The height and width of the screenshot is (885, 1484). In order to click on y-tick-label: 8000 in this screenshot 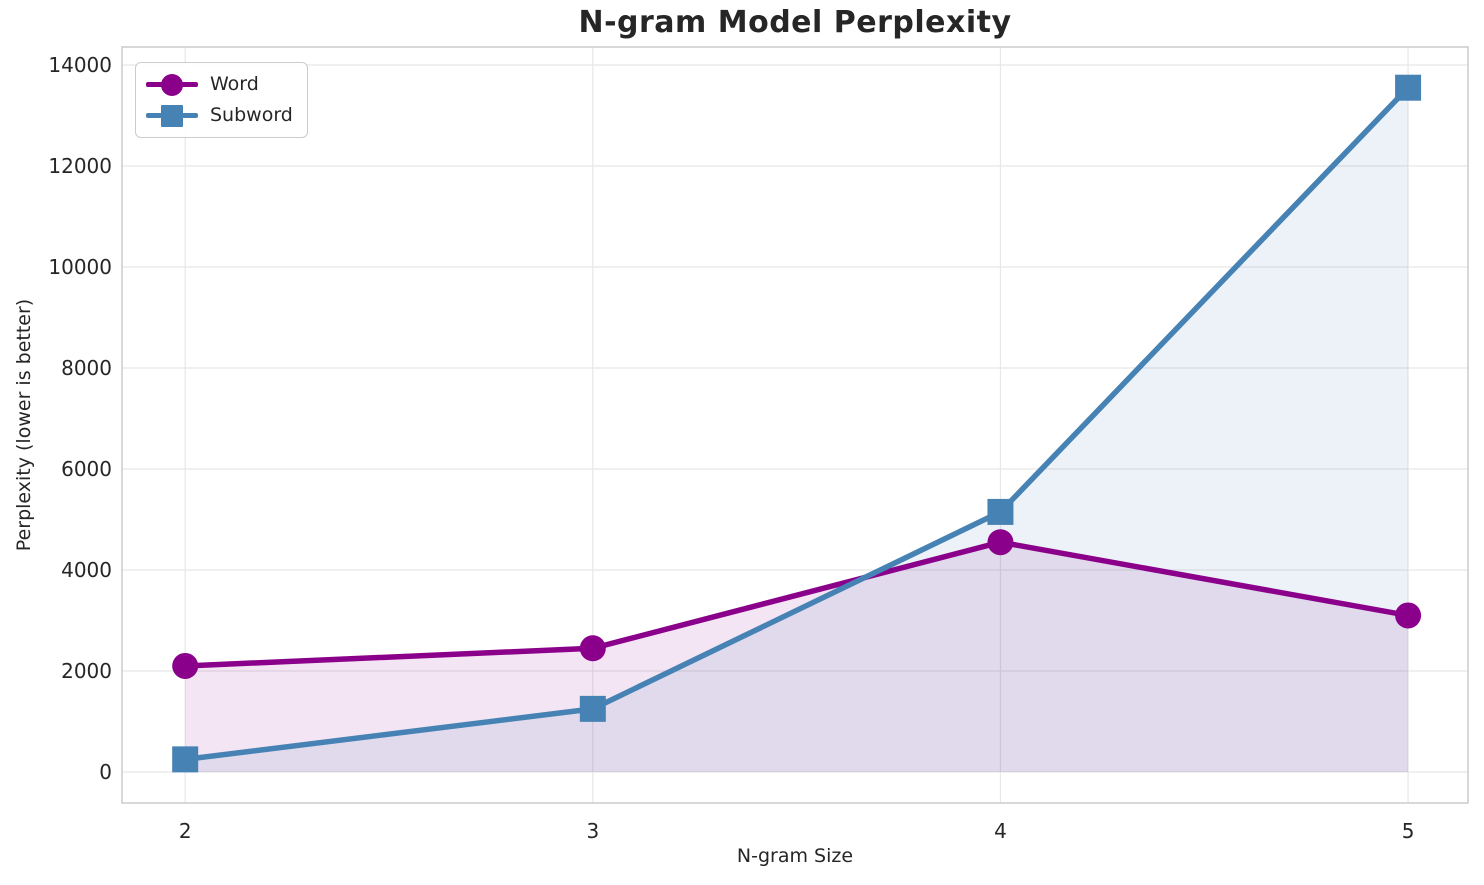, I will do `click(86, 368)`.